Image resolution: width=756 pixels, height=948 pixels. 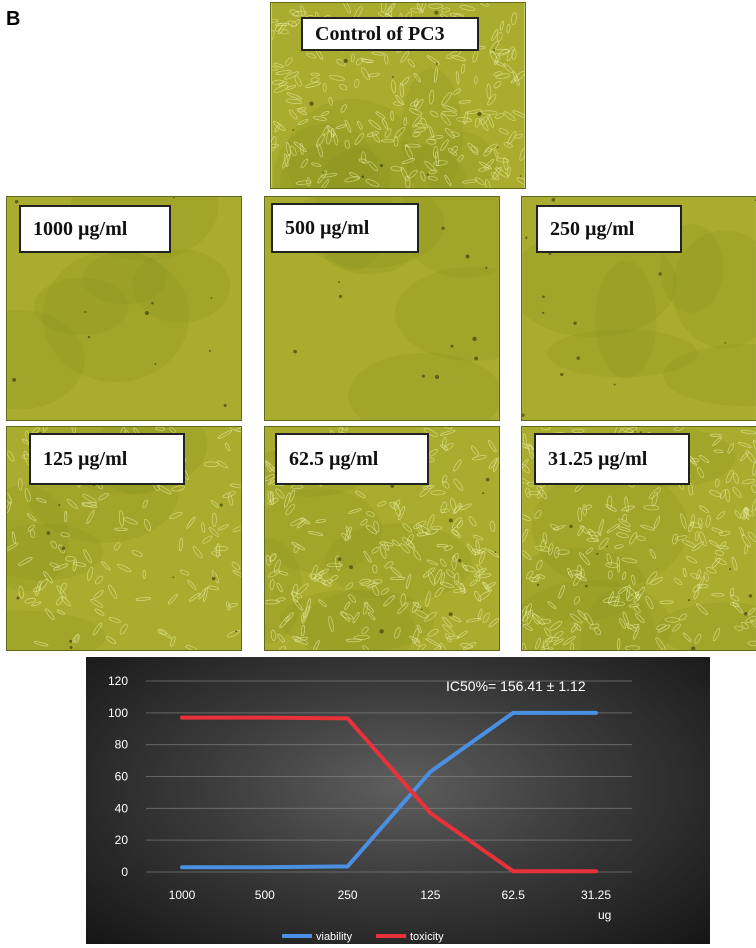 What do you see at coordinates (516, 686) in the screenshot?
I see `chart-annotation: IC50%= 156.41 ± 1.12` at bounding box center [516, 686].